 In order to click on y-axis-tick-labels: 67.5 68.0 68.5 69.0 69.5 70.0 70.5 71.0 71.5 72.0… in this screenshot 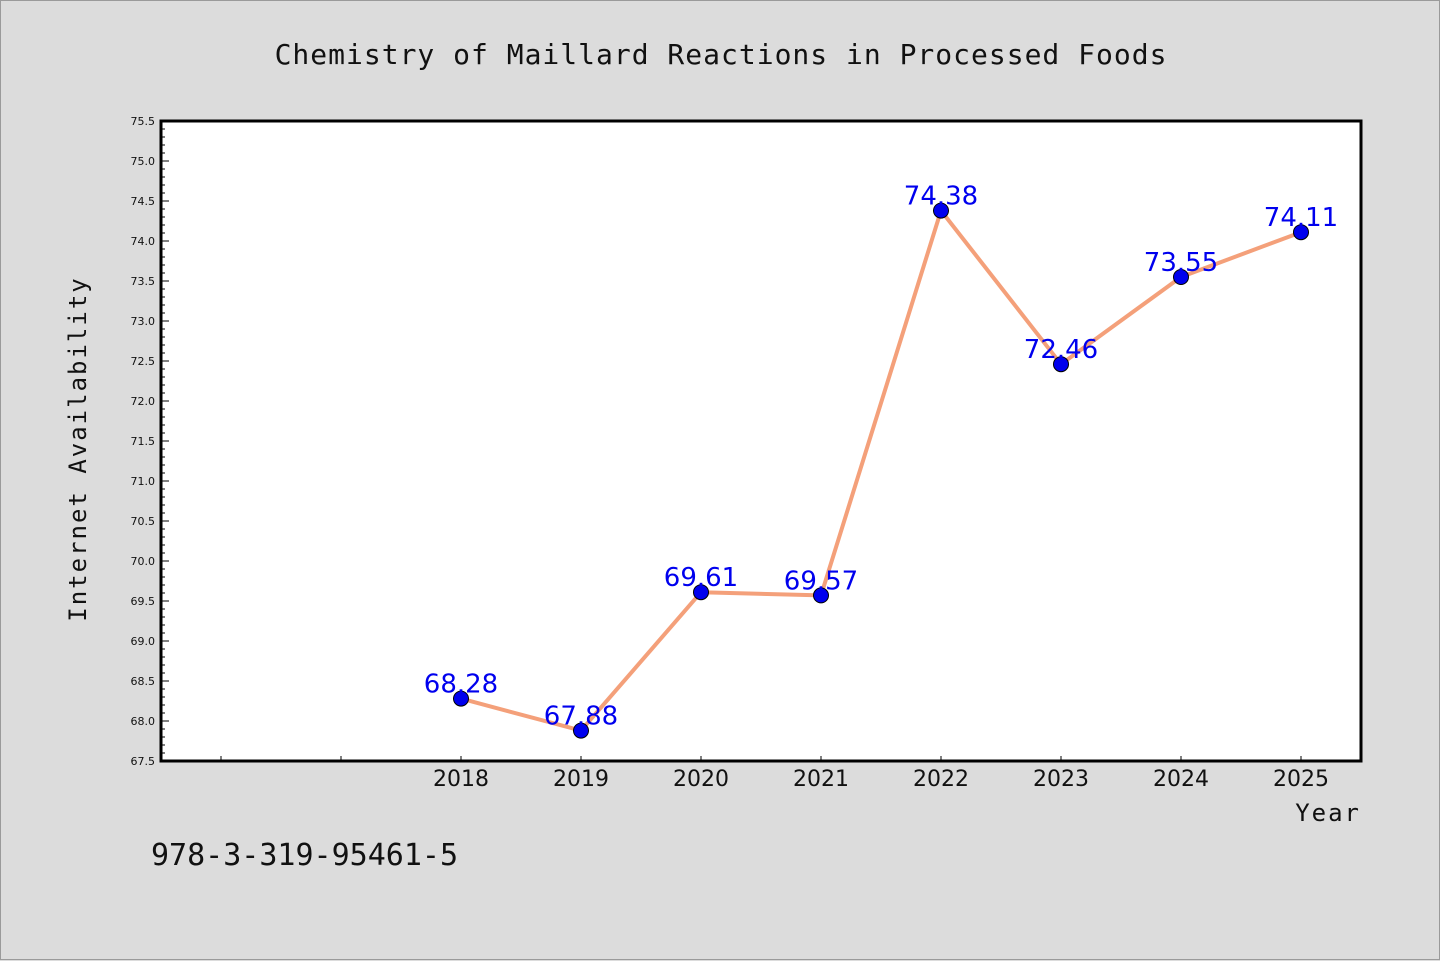, I will do `click(143, 441)`.